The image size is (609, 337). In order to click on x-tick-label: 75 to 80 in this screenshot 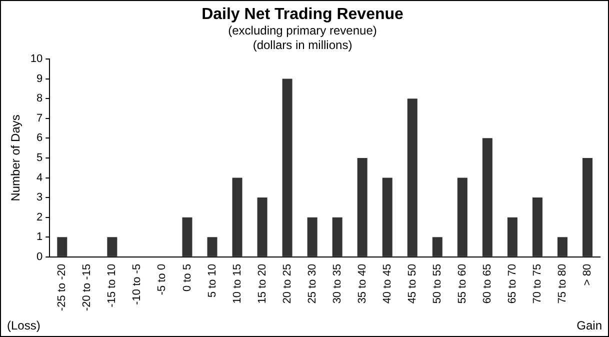, I will do `click(562, 284)`.